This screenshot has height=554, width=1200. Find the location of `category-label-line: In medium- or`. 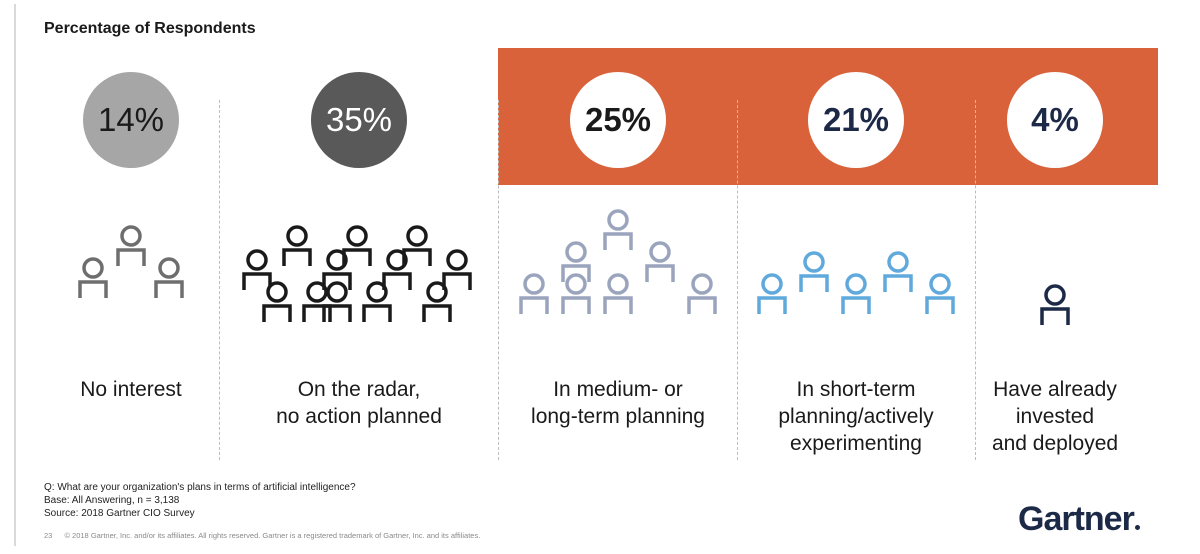

category-label-line: In medium- or is located at coordinates (618, 389).